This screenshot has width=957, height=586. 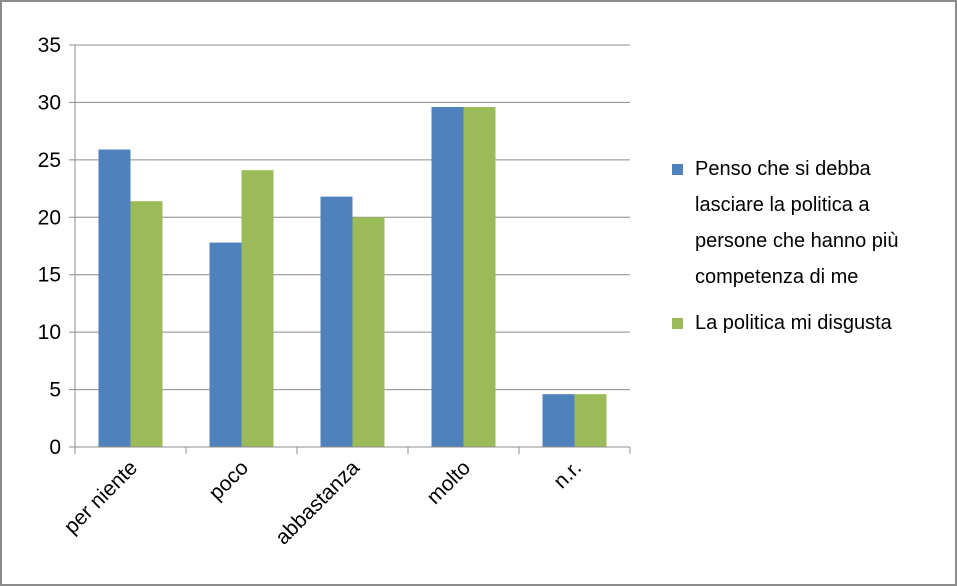 I want to click on bar-1-molto, so click(x=447, y=277).